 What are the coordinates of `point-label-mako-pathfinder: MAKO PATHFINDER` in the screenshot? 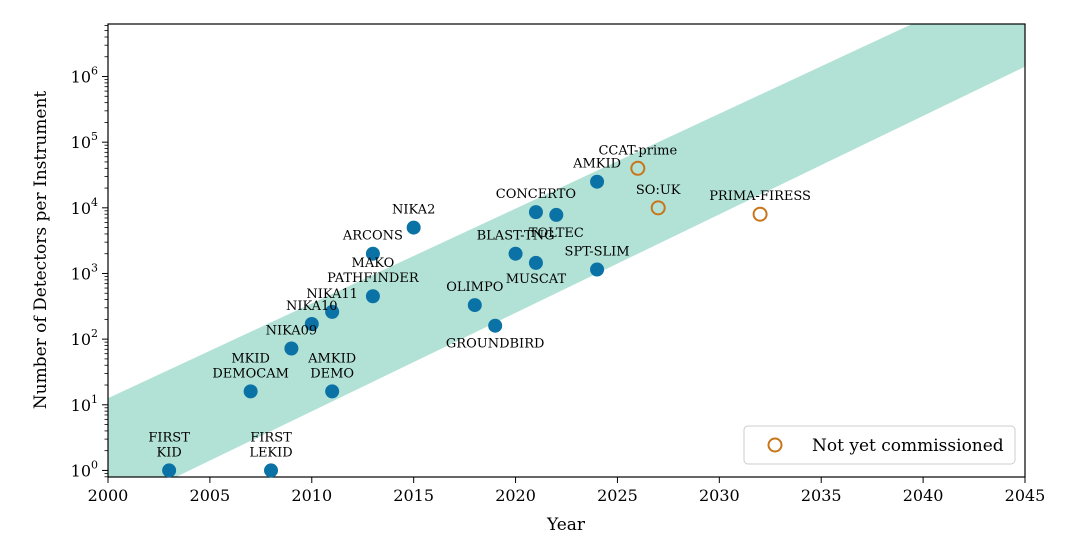 It's located at (373, 271).